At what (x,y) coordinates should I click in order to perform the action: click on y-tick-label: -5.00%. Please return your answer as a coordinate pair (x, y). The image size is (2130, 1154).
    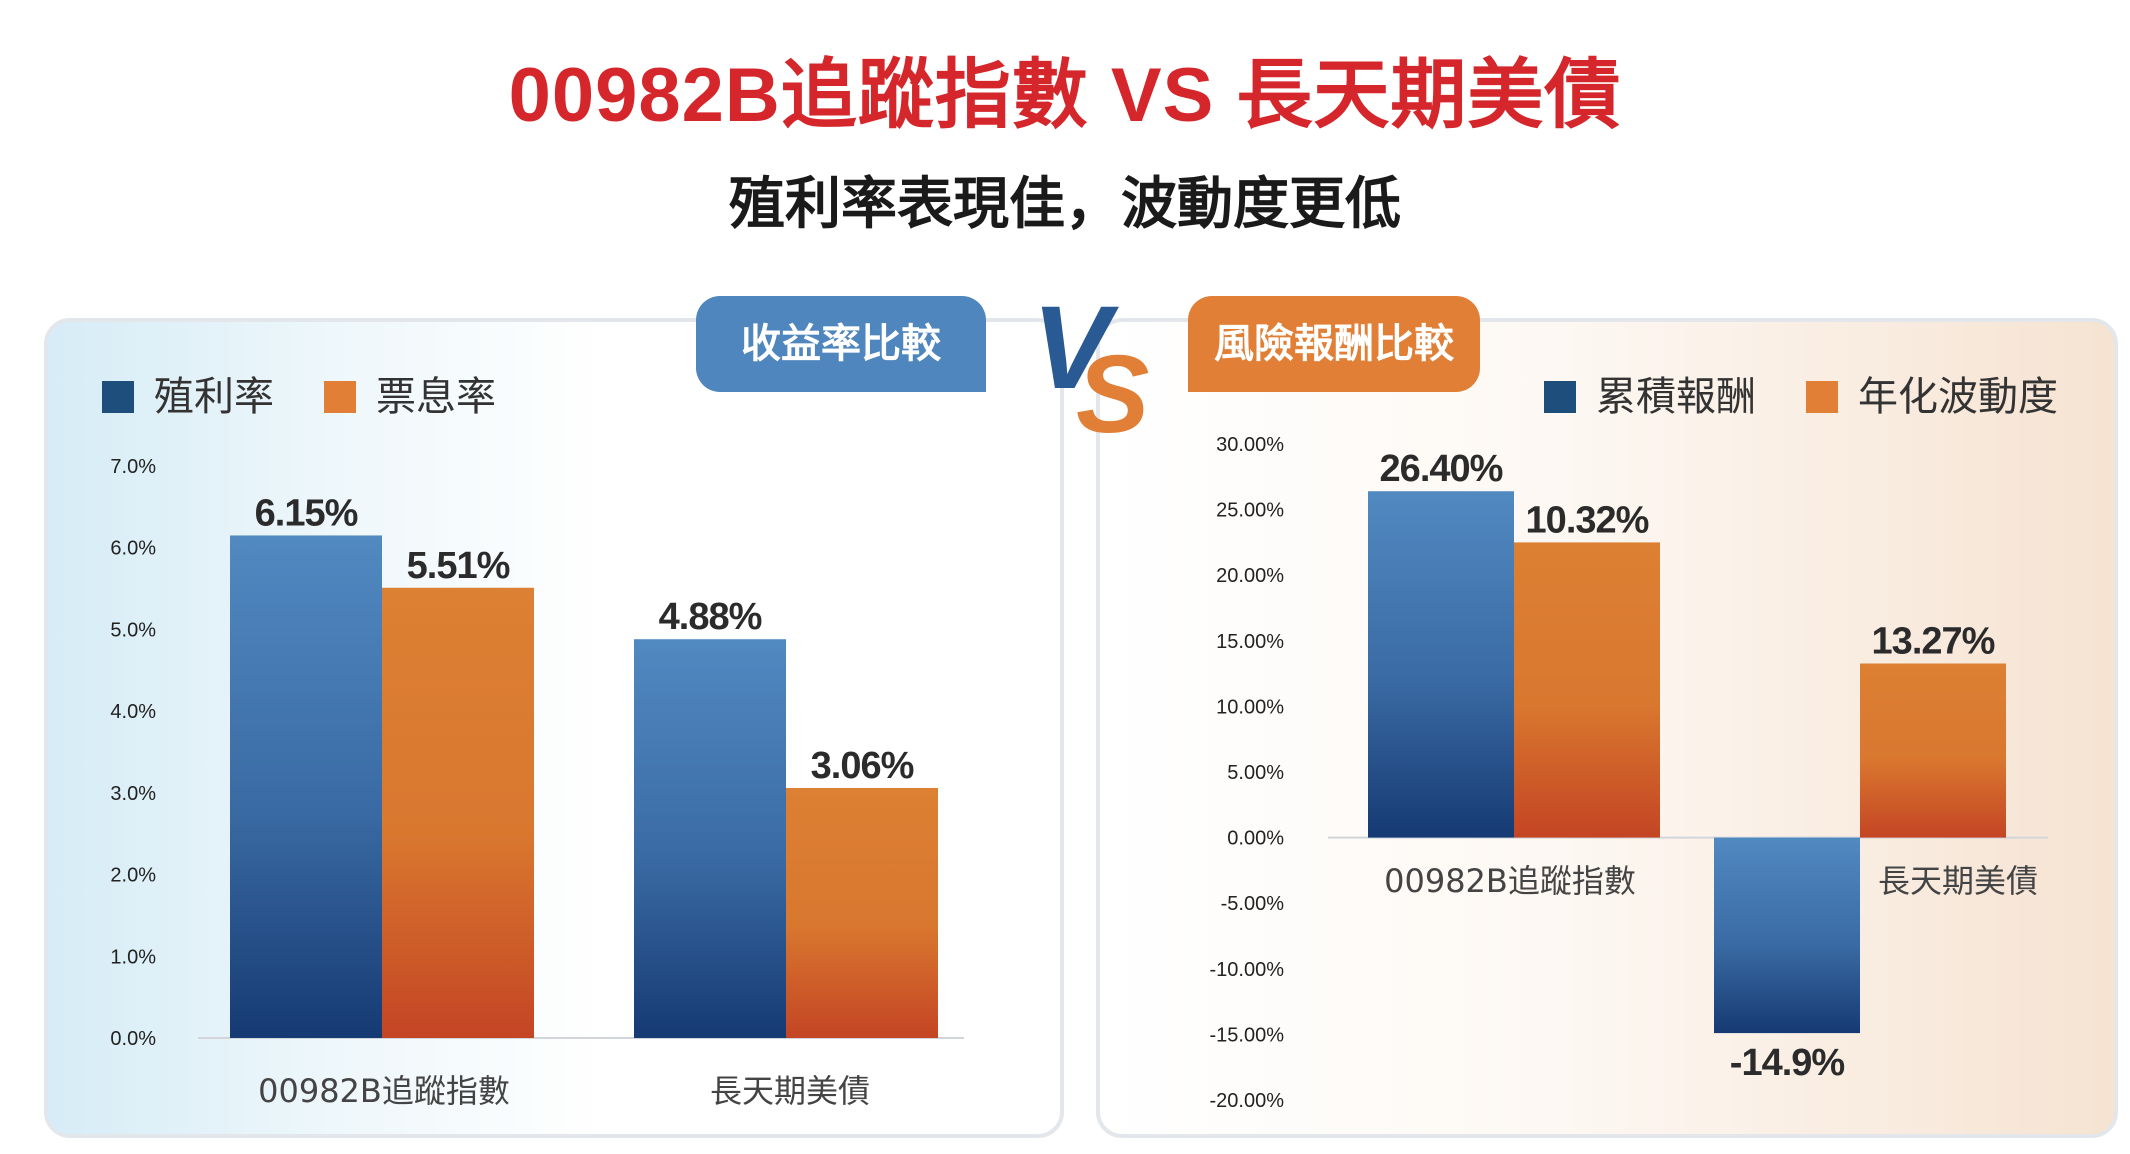
    Looking at the image, I should click on (1253, 904).